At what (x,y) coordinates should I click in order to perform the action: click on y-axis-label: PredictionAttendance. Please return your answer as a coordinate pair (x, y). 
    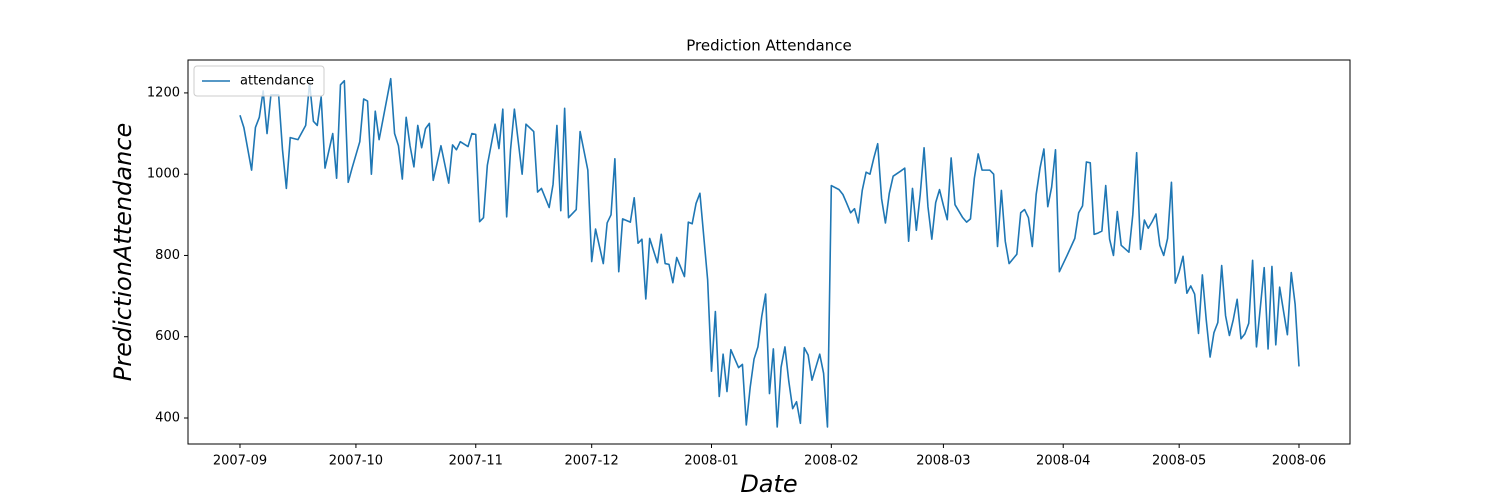
    Looking at the image, I should click on (123, 252).